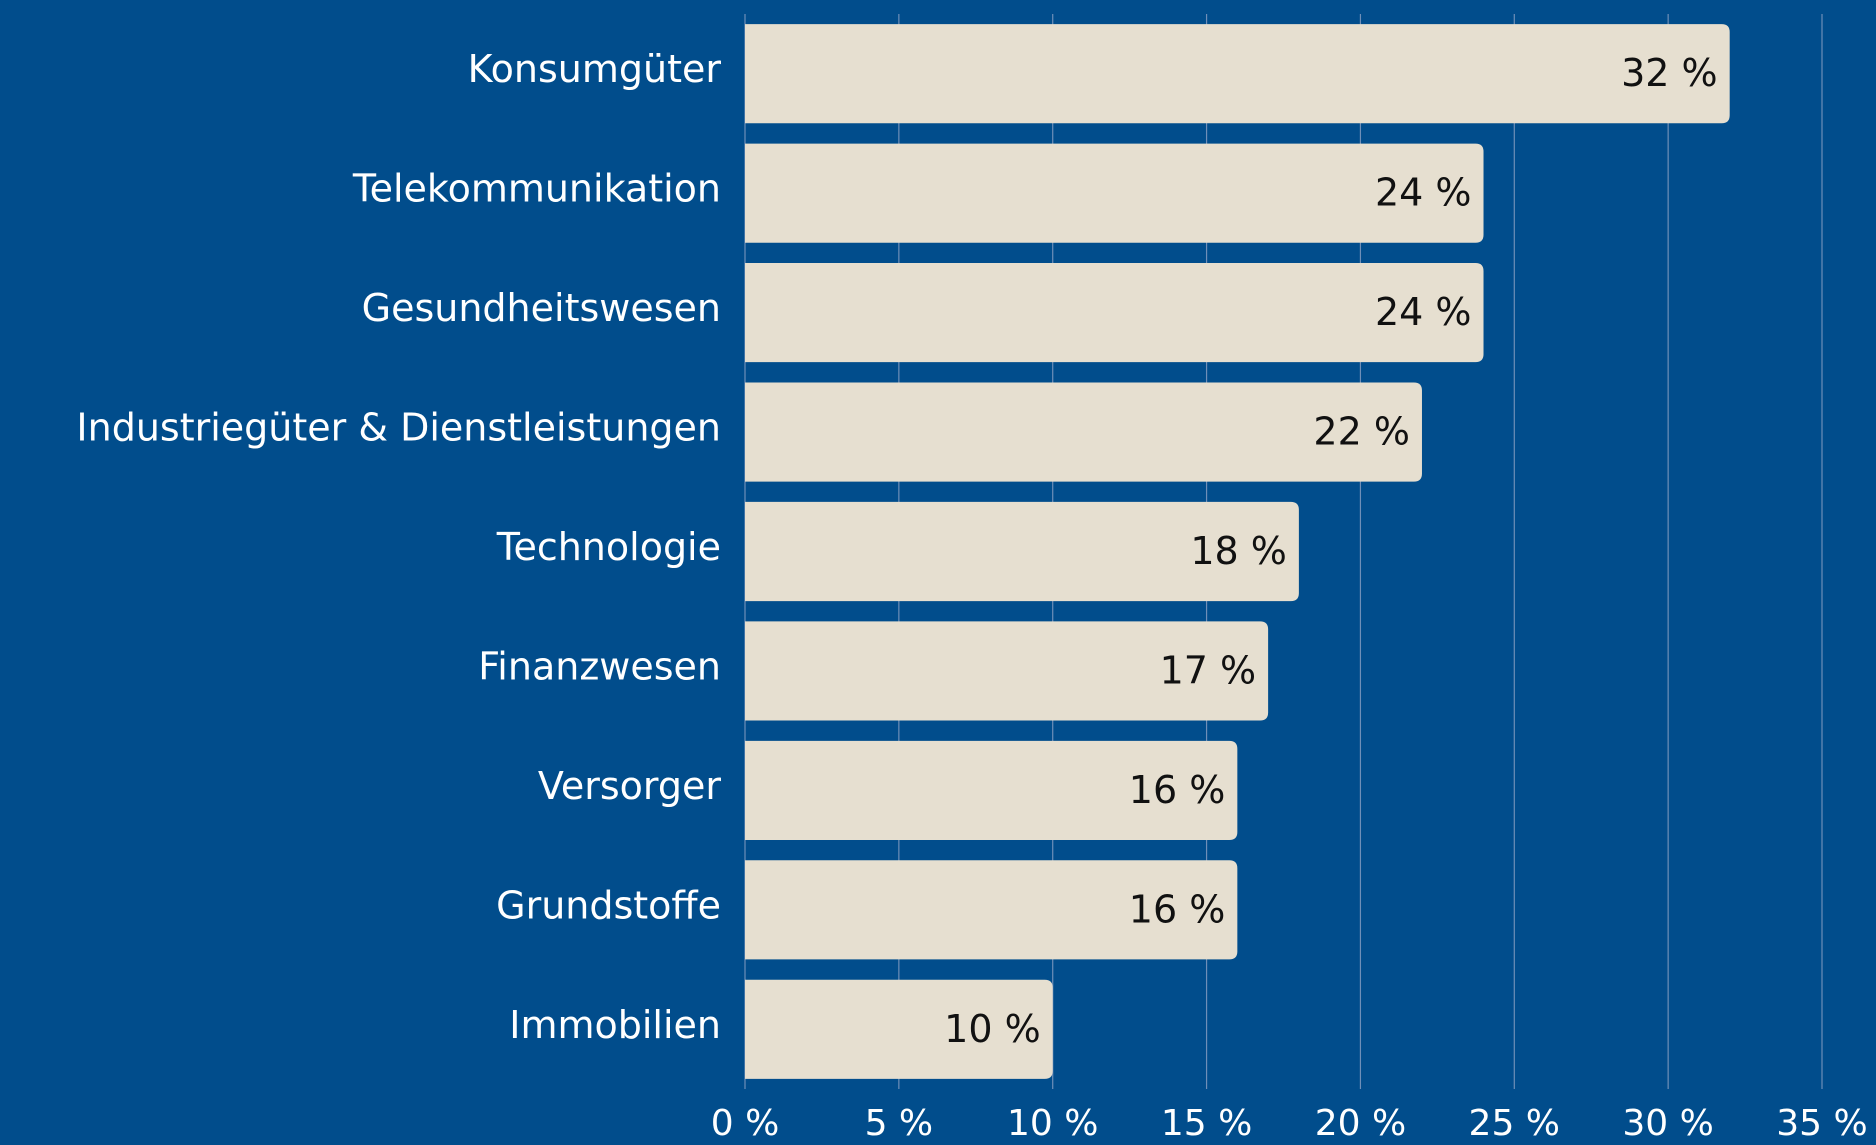 This screenshot has width=1876, height=1145. Describe the element at coordinates (1360, 1123) in the screenshot. I see `x-tick-label: 20 %` at that location.